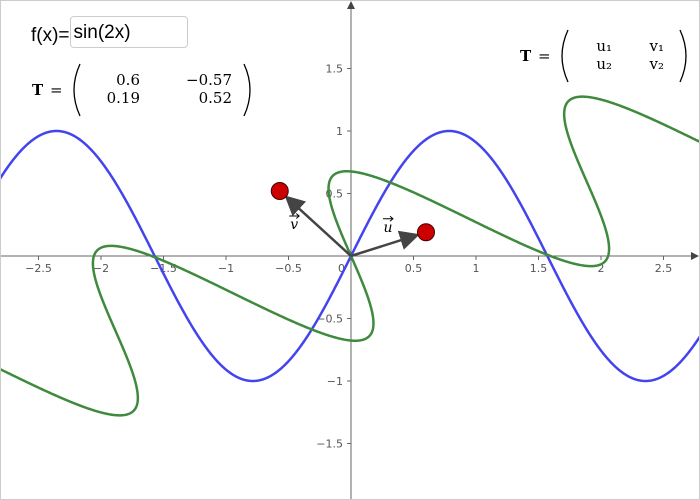 The image size is (700, 500). I want to click on input-bar: f(x)= sin(2x), so click(109, 32).